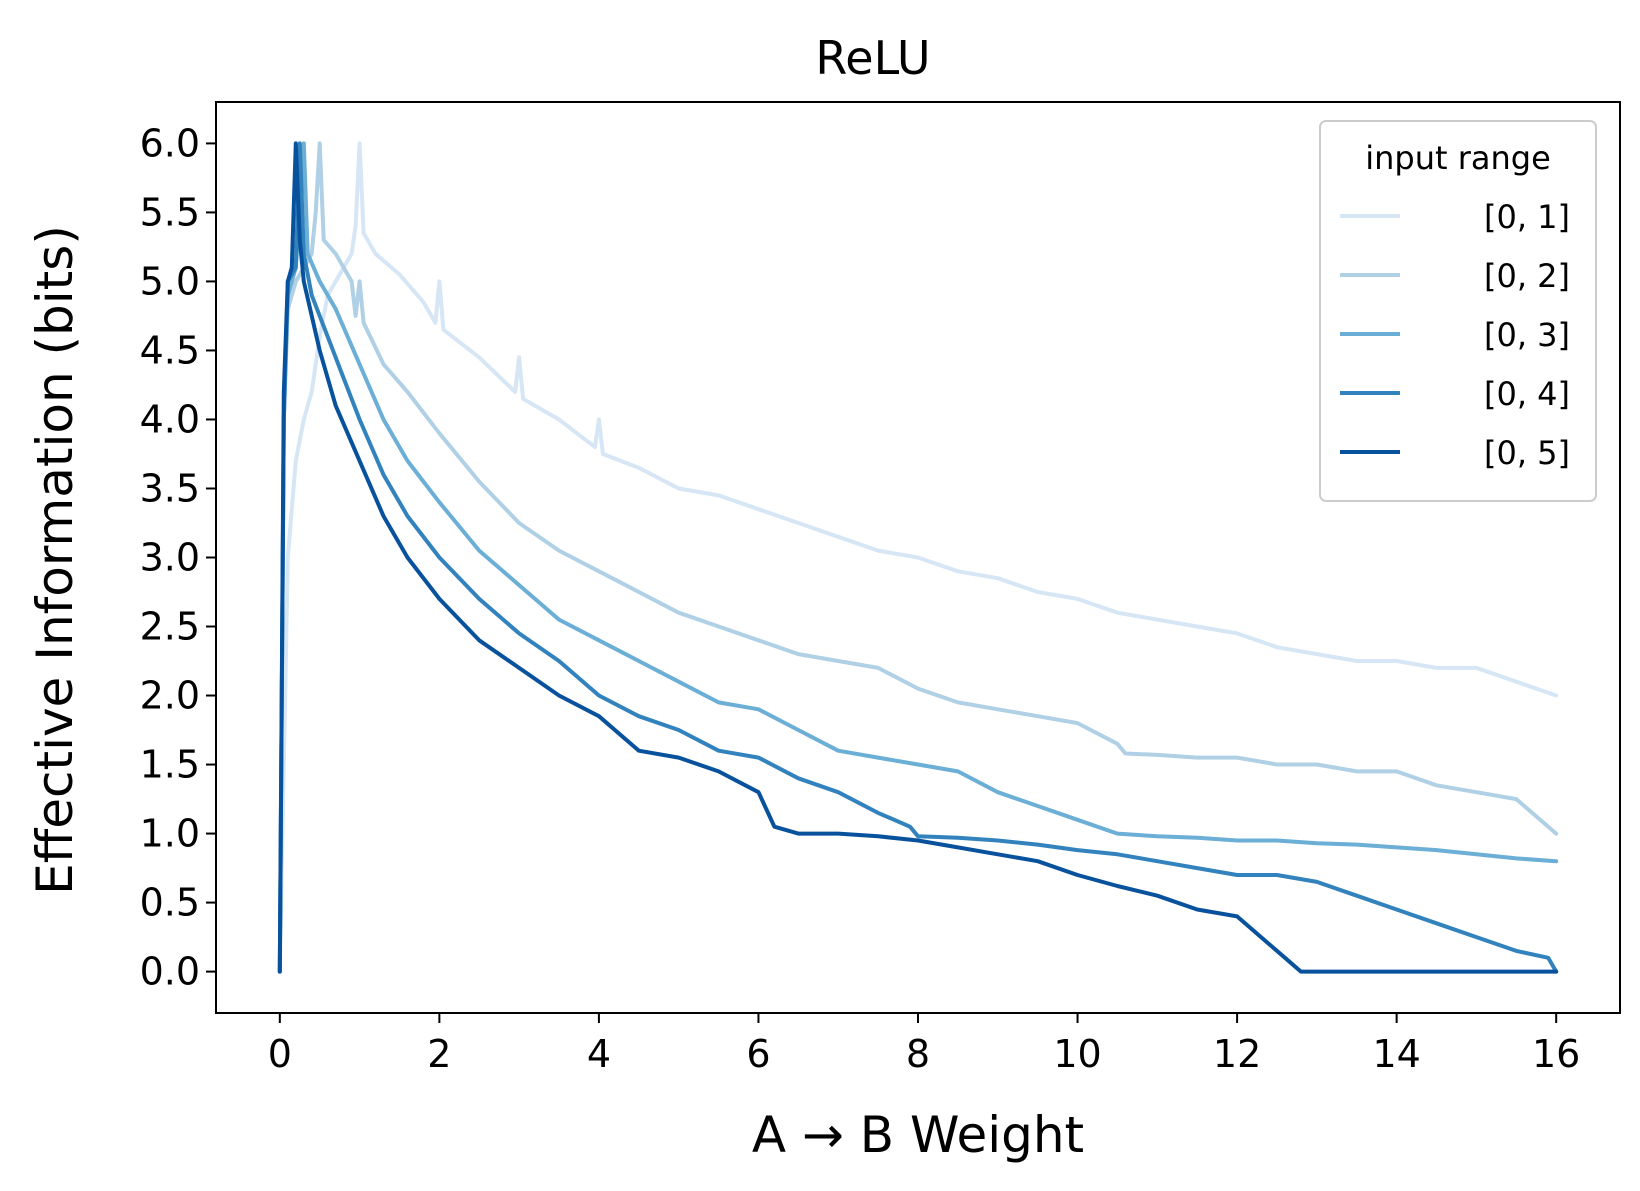 The height and width of the screenshot is (1191, 1640). Describe the element at coordinates (1458, 158) in the screenshot. I see `legend-title: input range` at that location.